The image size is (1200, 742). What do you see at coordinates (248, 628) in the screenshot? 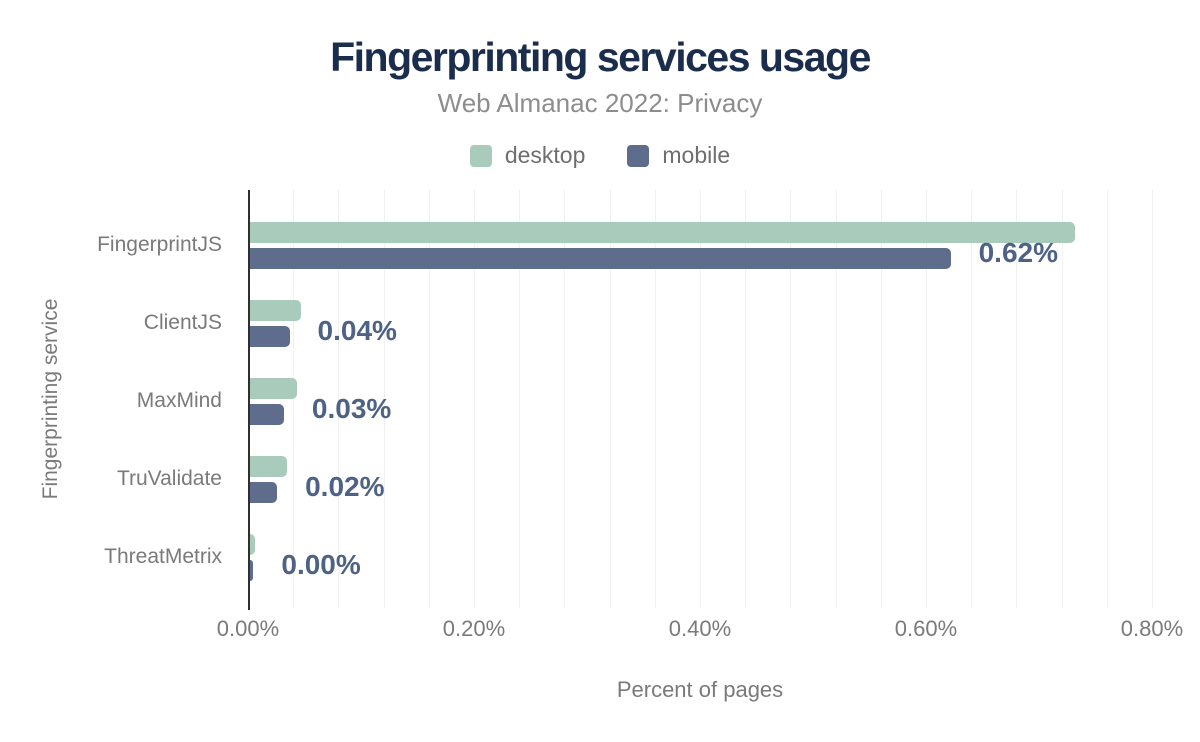
I see `x-tick-0.00%: 0.00%` at bounding box center [248, 628].